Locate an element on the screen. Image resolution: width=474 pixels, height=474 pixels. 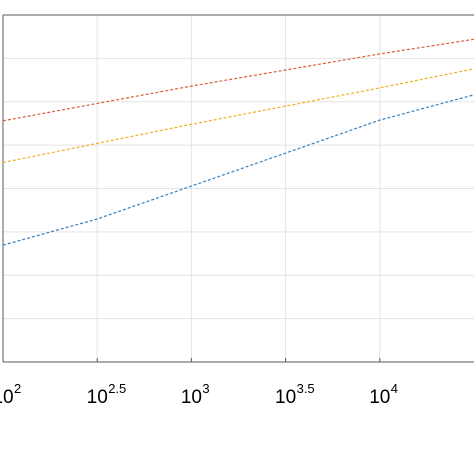
x-tick-label: 10 3.5 is located at coordinates (295, 394).